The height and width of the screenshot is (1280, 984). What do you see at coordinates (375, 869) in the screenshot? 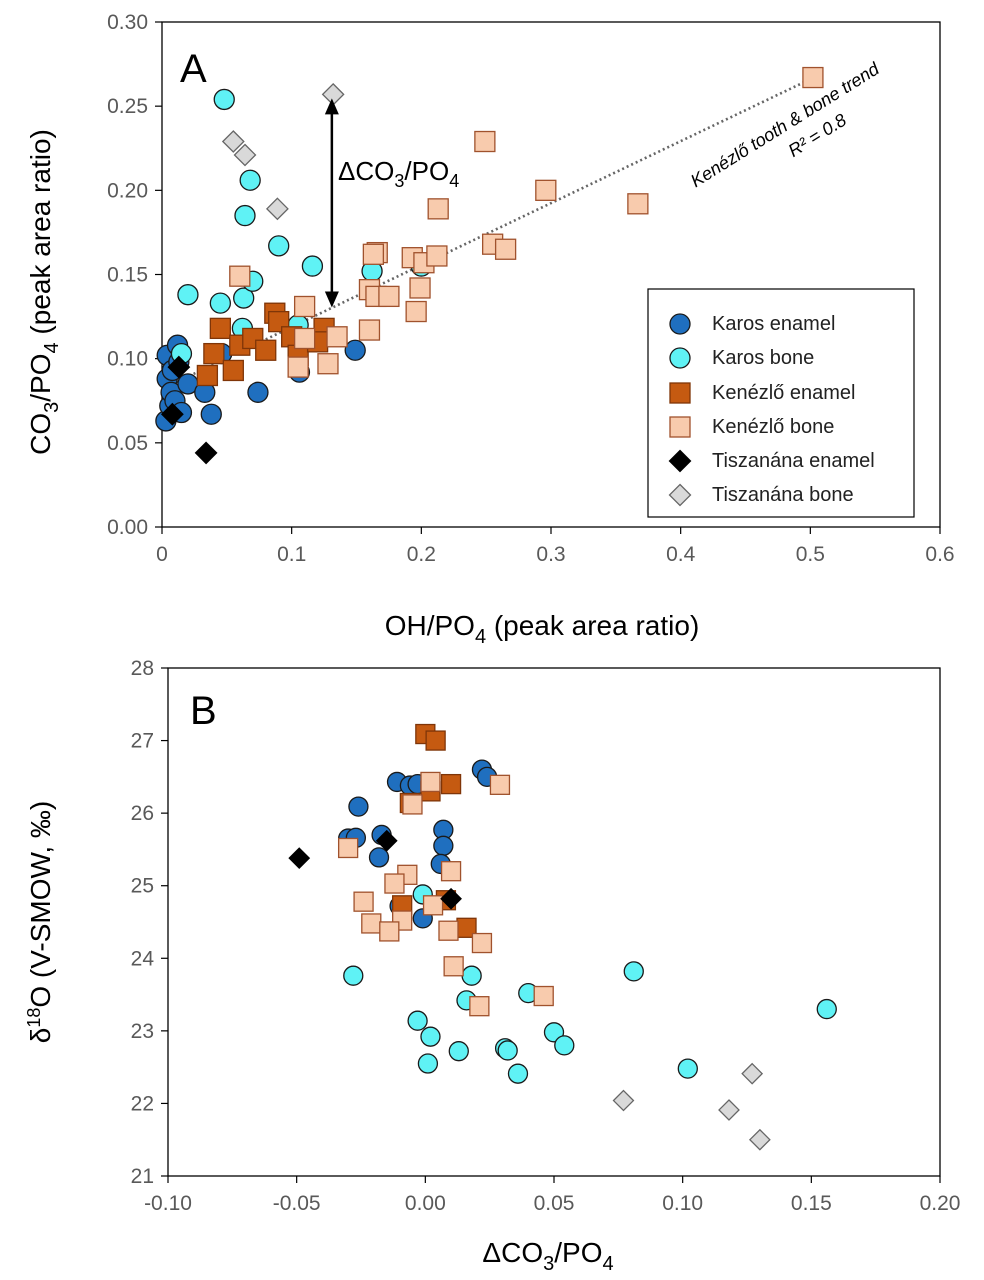
I see `series-tiszanana-enamel` at bounding box center [375, 869].